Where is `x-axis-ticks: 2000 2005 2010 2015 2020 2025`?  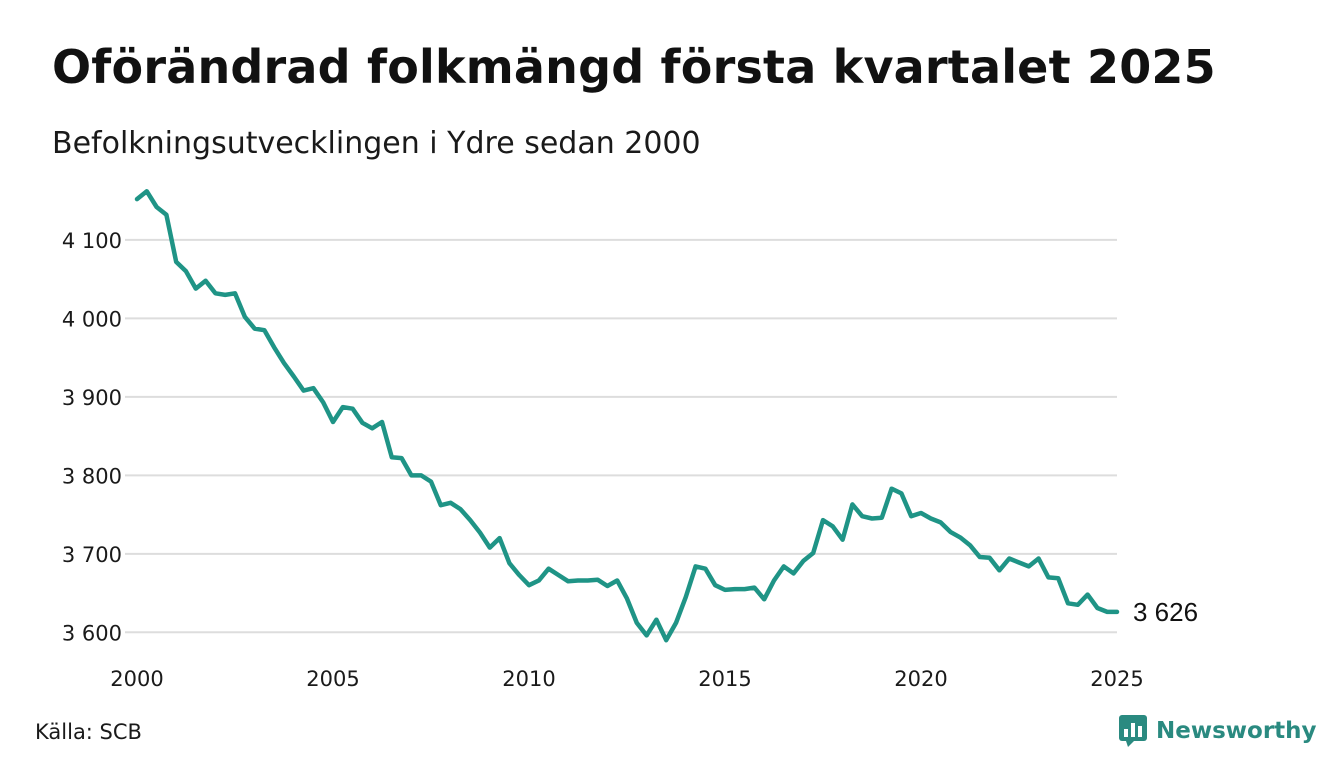 x-axis-ticks: 2000 2005 2010 2015 2020 2025 is located at coordinates (626, 679).